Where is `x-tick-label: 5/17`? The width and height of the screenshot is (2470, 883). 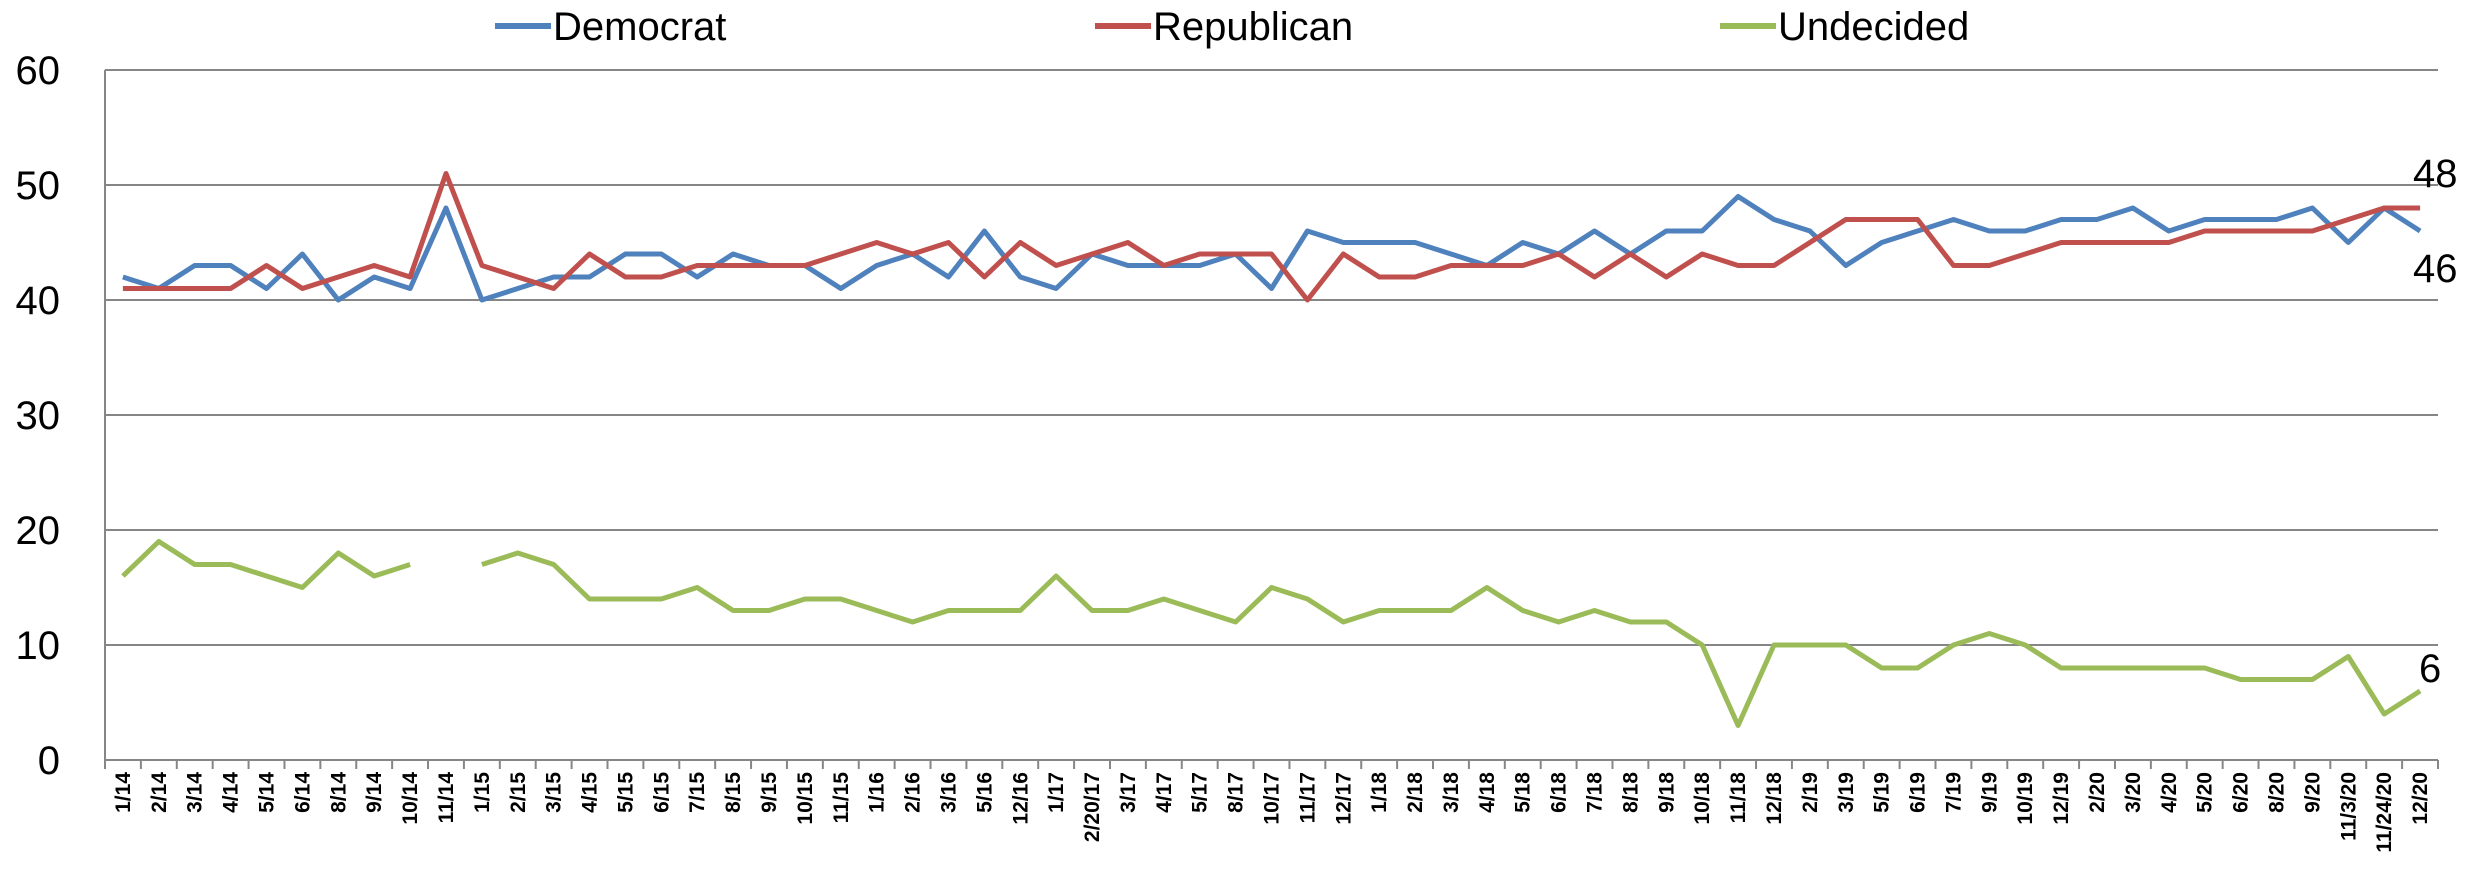
x-tick-label: 5/17 is located at coordinates (1200, 792).